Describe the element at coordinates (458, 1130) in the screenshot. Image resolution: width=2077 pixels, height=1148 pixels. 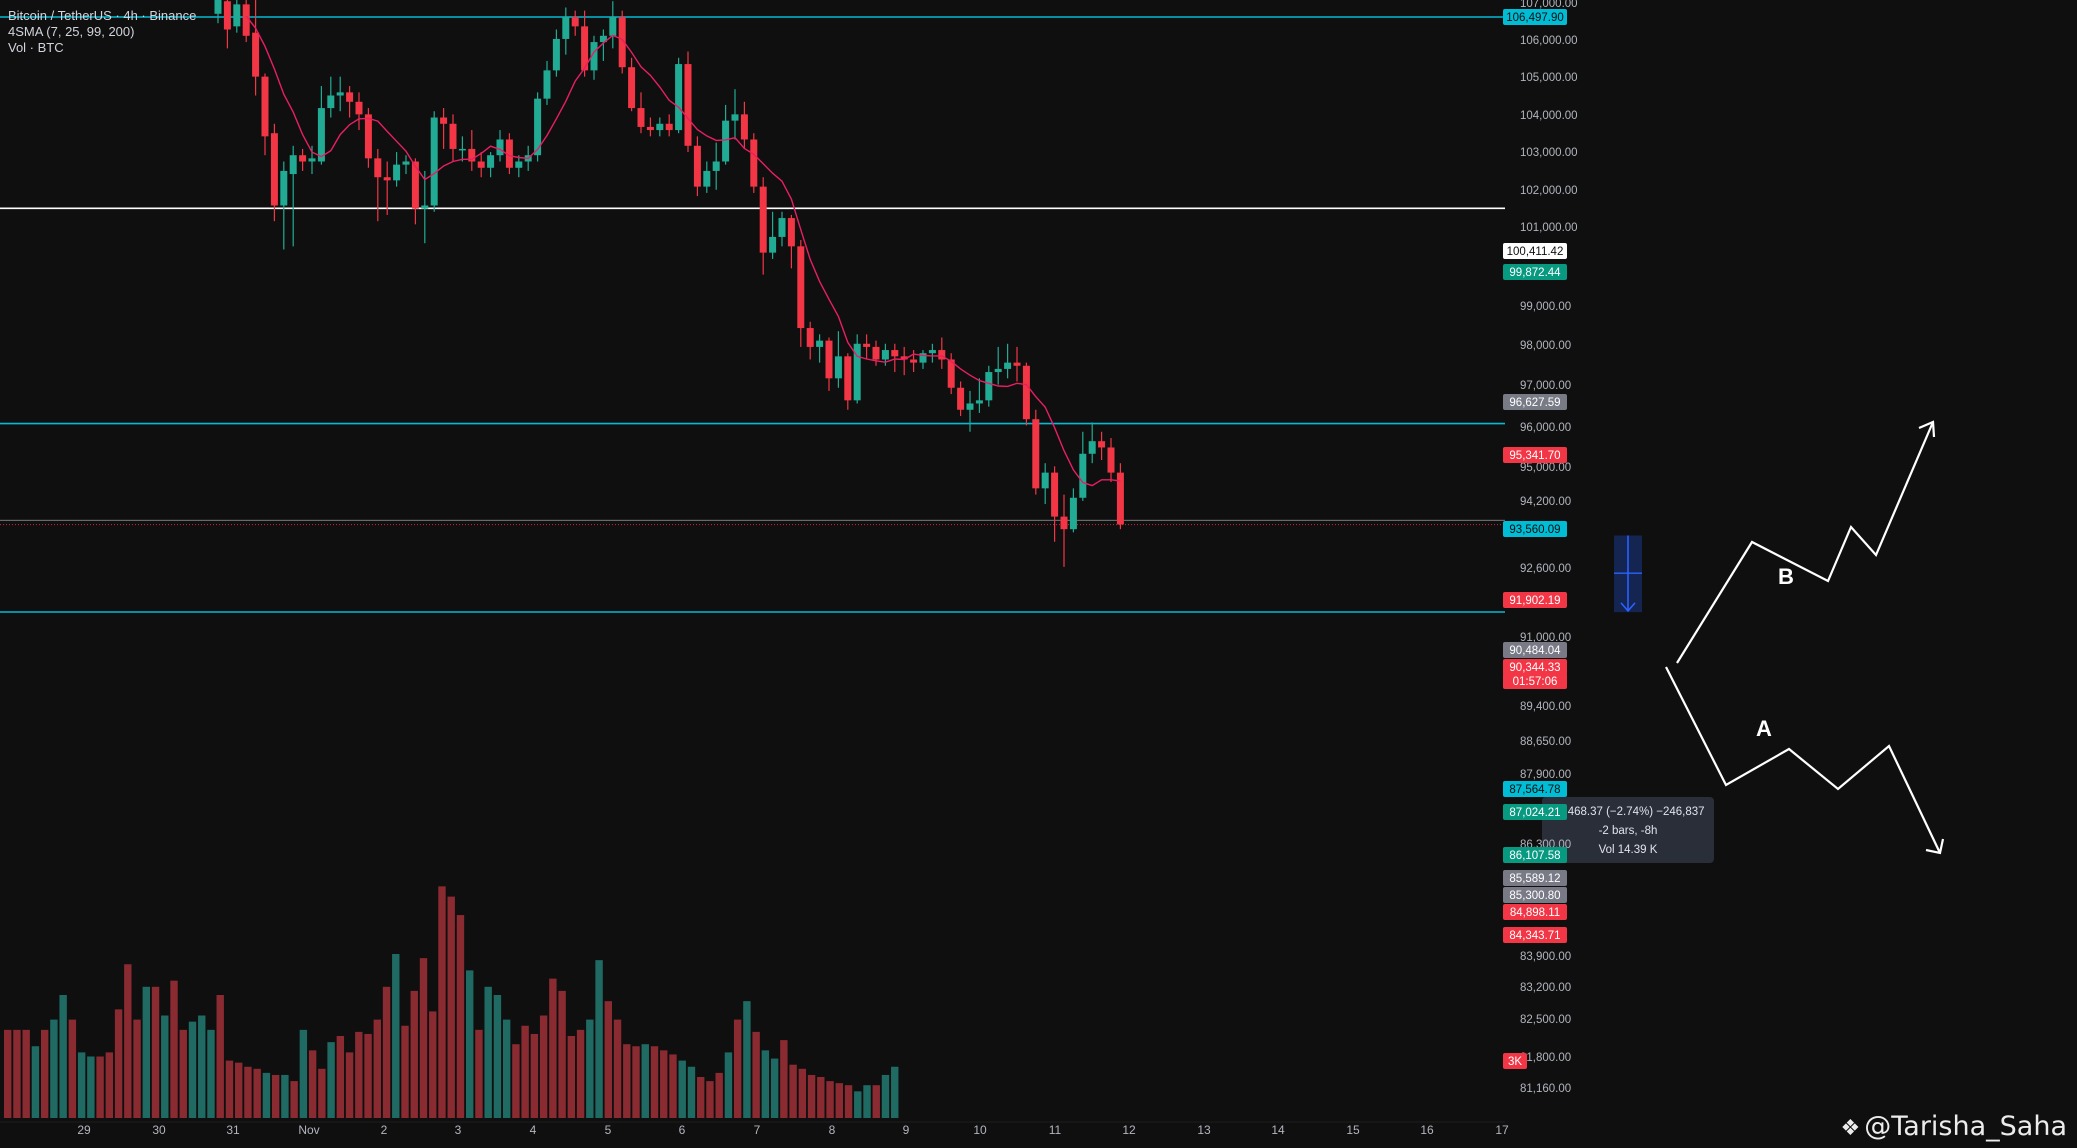
I see `time-tick-label: 3` at that location.